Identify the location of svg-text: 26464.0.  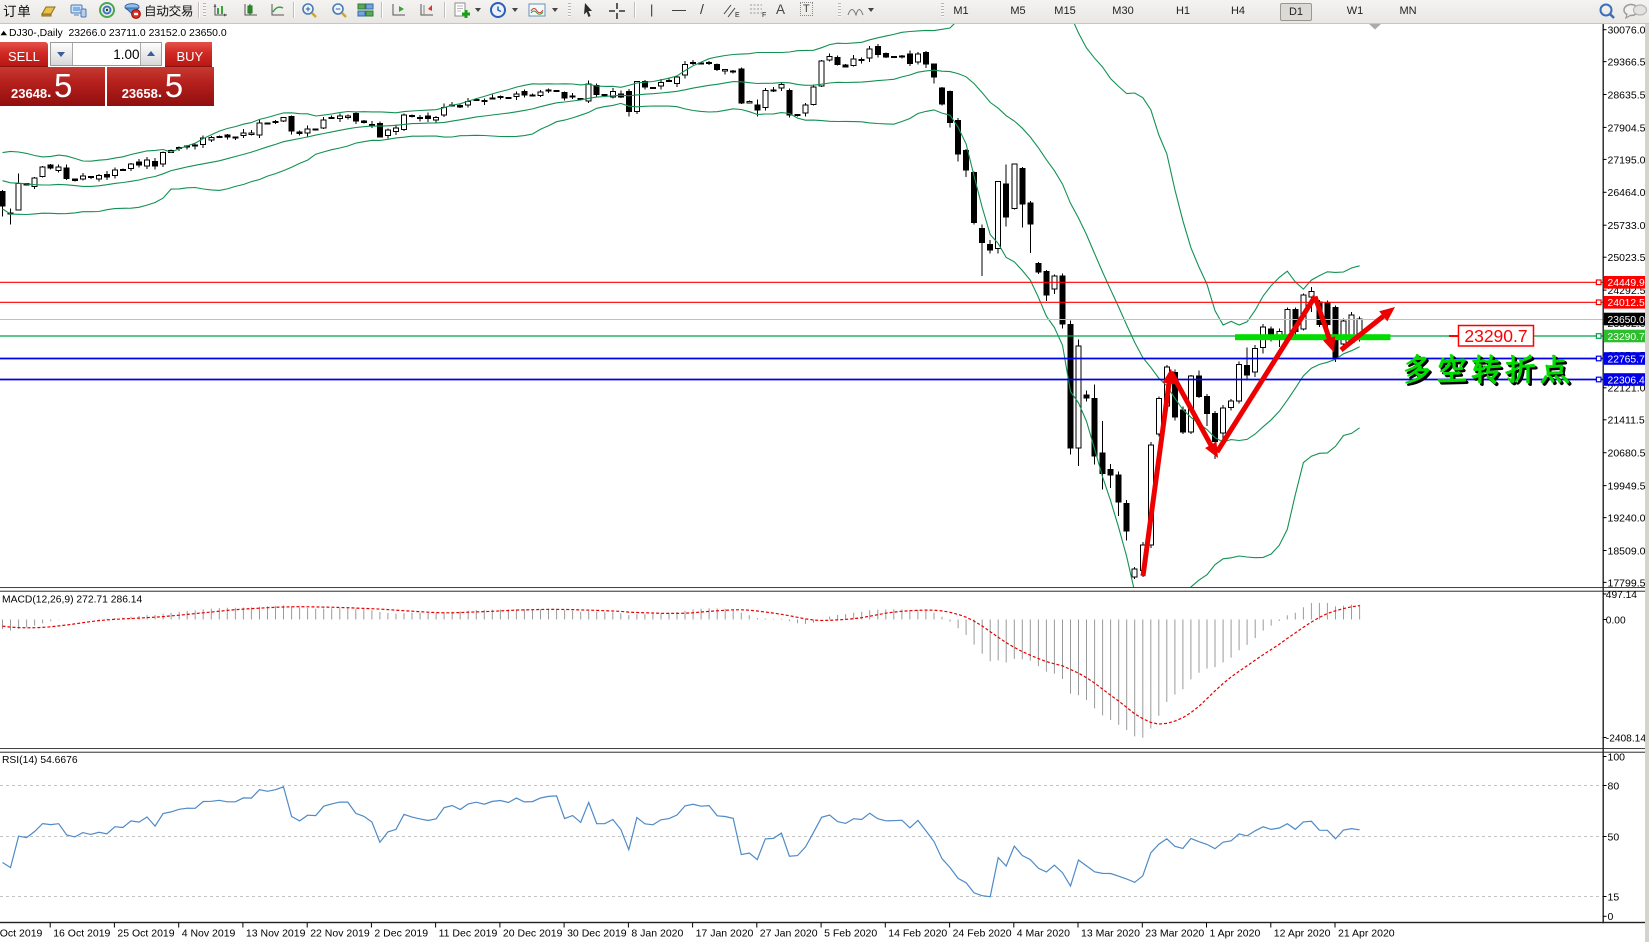
(1627, 193).